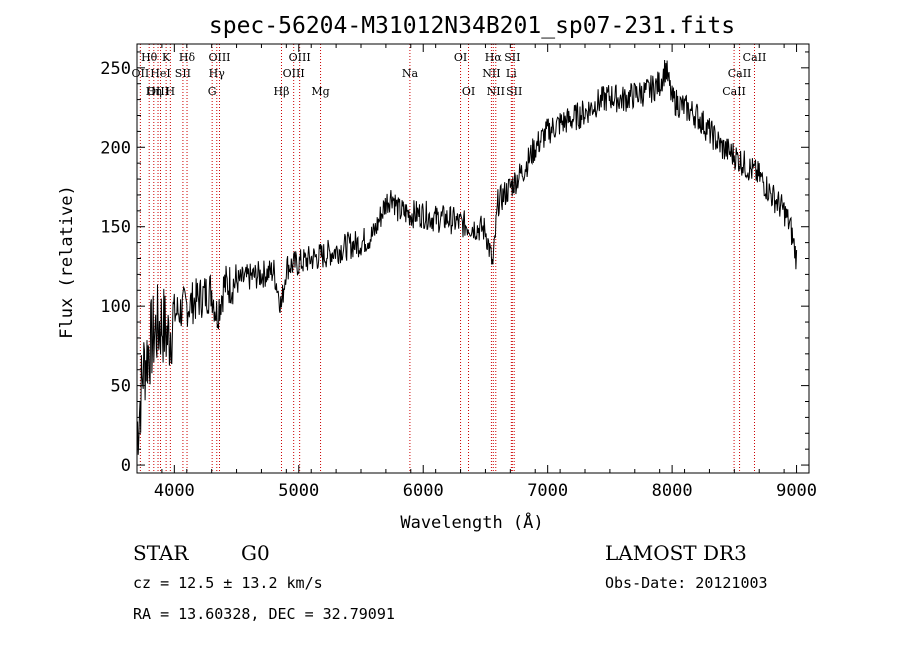 This screenshot has height=649, width=900. Describe the element at coordinates (217, 73) in the screenshot. I see `line-label: Hγ` at that location.